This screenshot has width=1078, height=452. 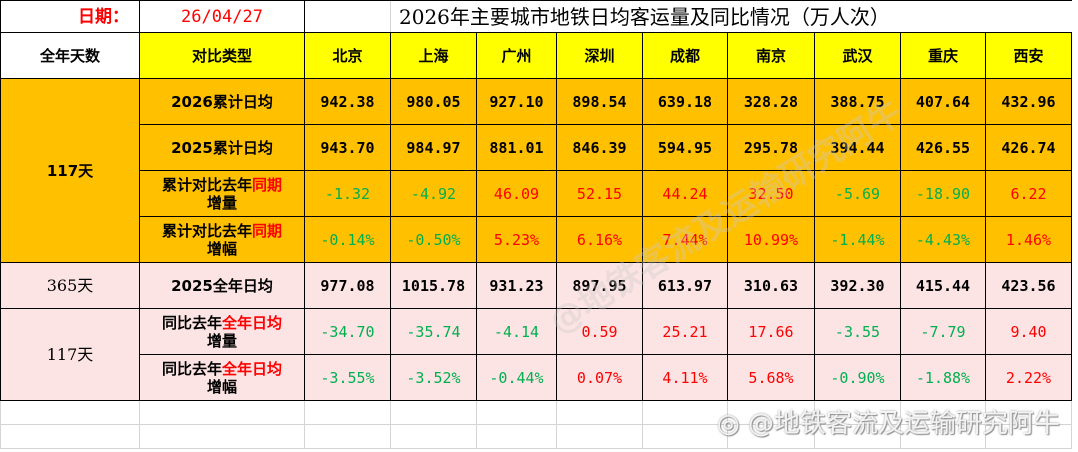 I want to click on value-cell: -0.90%, so click(x=857, y=377).